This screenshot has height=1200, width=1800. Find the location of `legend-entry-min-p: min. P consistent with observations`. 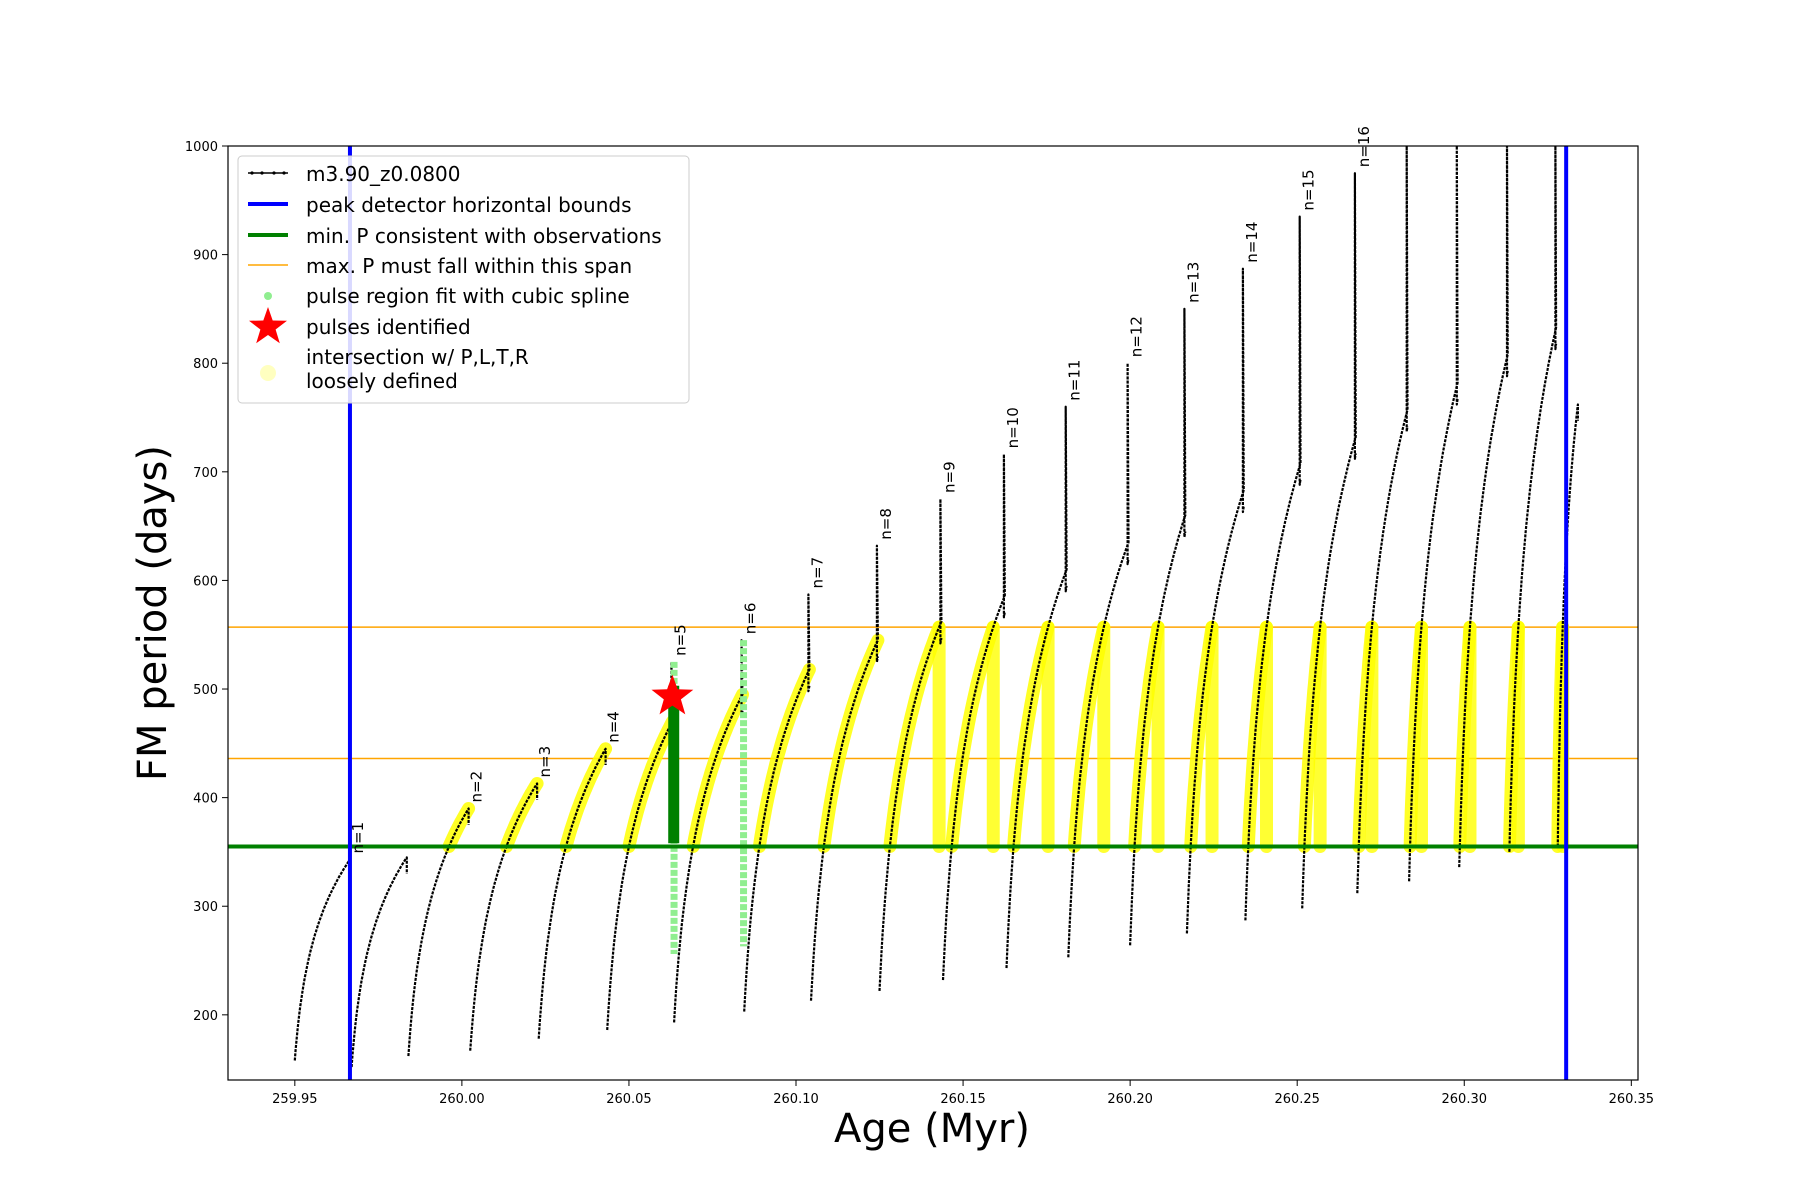

legend-entry-min-p: min. P consistent with observations is located at coordinates (455, 236).